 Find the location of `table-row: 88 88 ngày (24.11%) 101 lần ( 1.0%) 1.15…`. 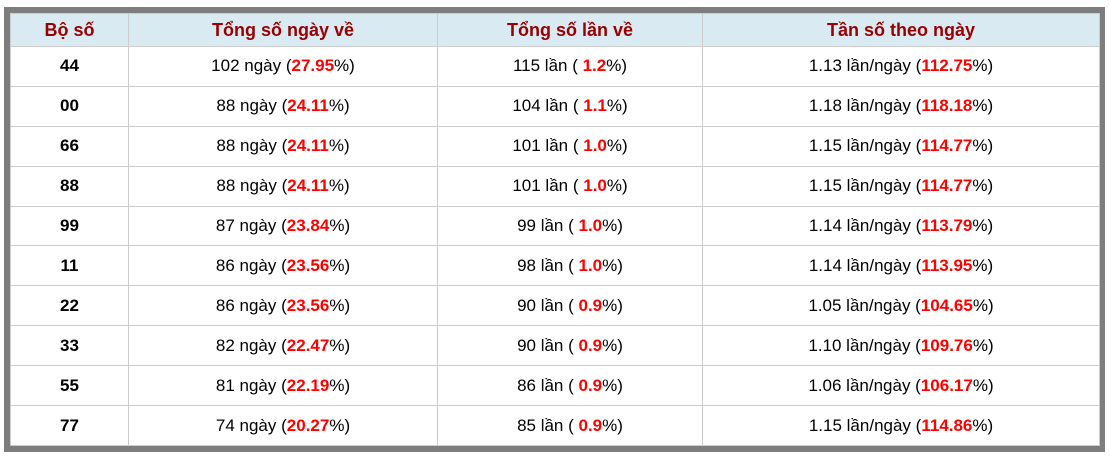

table-row: 88 88 ngày (24.11%) 101 lần ( 1.0%) 1.15… is located at coordinates (555, 186).